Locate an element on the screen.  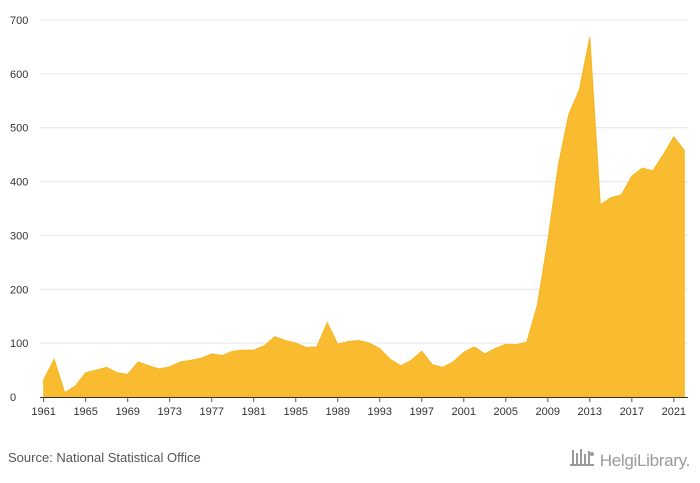
x-tick-label: 1981 is located at coordinates (253, 412).